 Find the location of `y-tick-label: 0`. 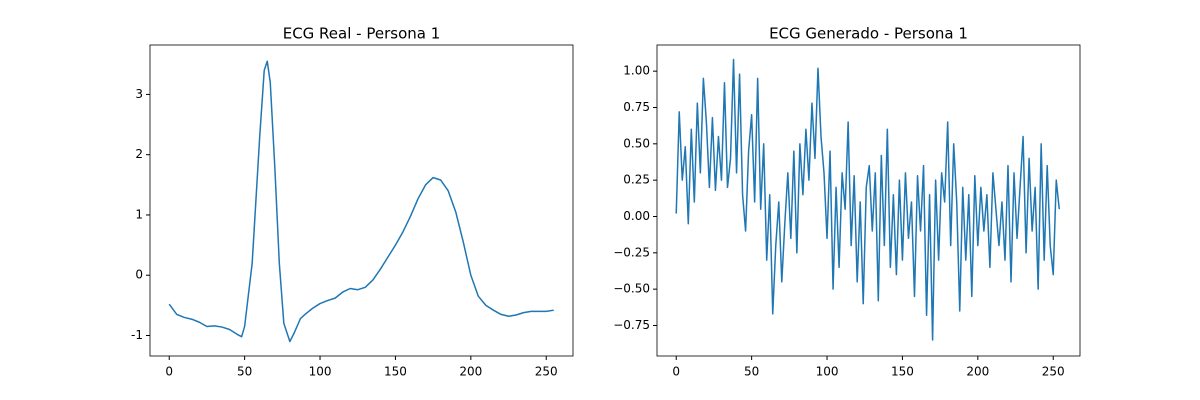

y-tick-label: 0 is located at coordinates (139, 275).